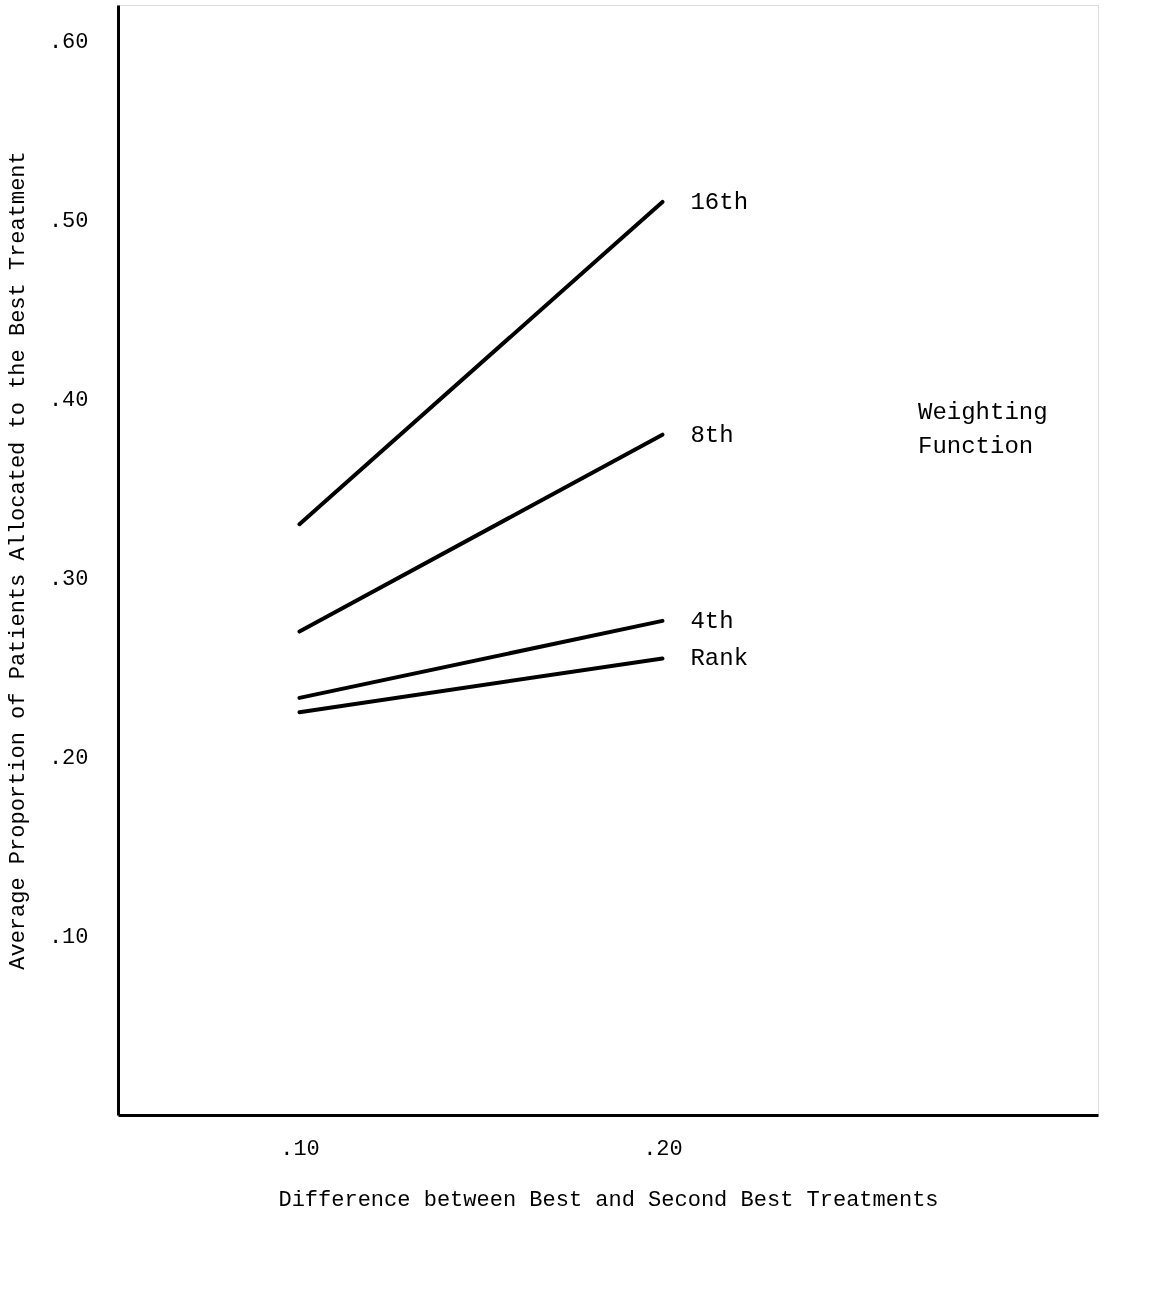 This screenshot has width=1157, height=1305. Describe the element at coordinates (68, 938) in the screenshot. I see `y-tick-label: .10` at that location.